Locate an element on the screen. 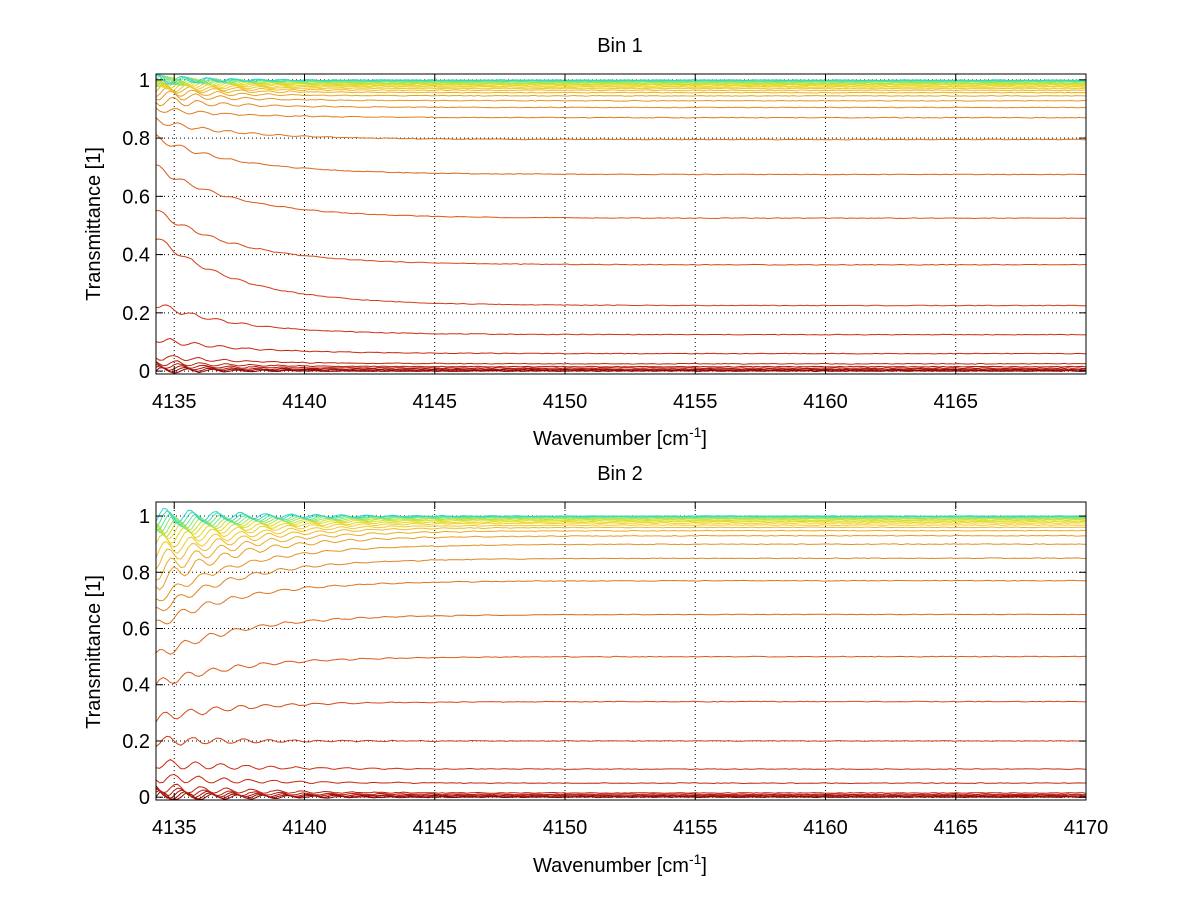 Image resolution: width=1200 pixels, height=901 pixels. chart-title: Bin 2 is located at coordinates (620, 474).